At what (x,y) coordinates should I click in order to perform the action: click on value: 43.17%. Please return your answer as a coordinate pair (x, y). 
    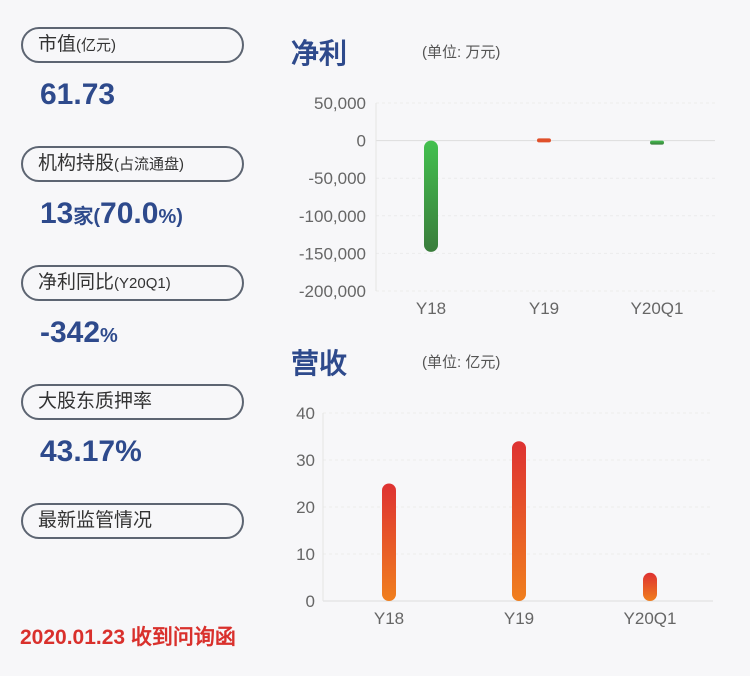
    Looking at the image, I should click on (91, 451).